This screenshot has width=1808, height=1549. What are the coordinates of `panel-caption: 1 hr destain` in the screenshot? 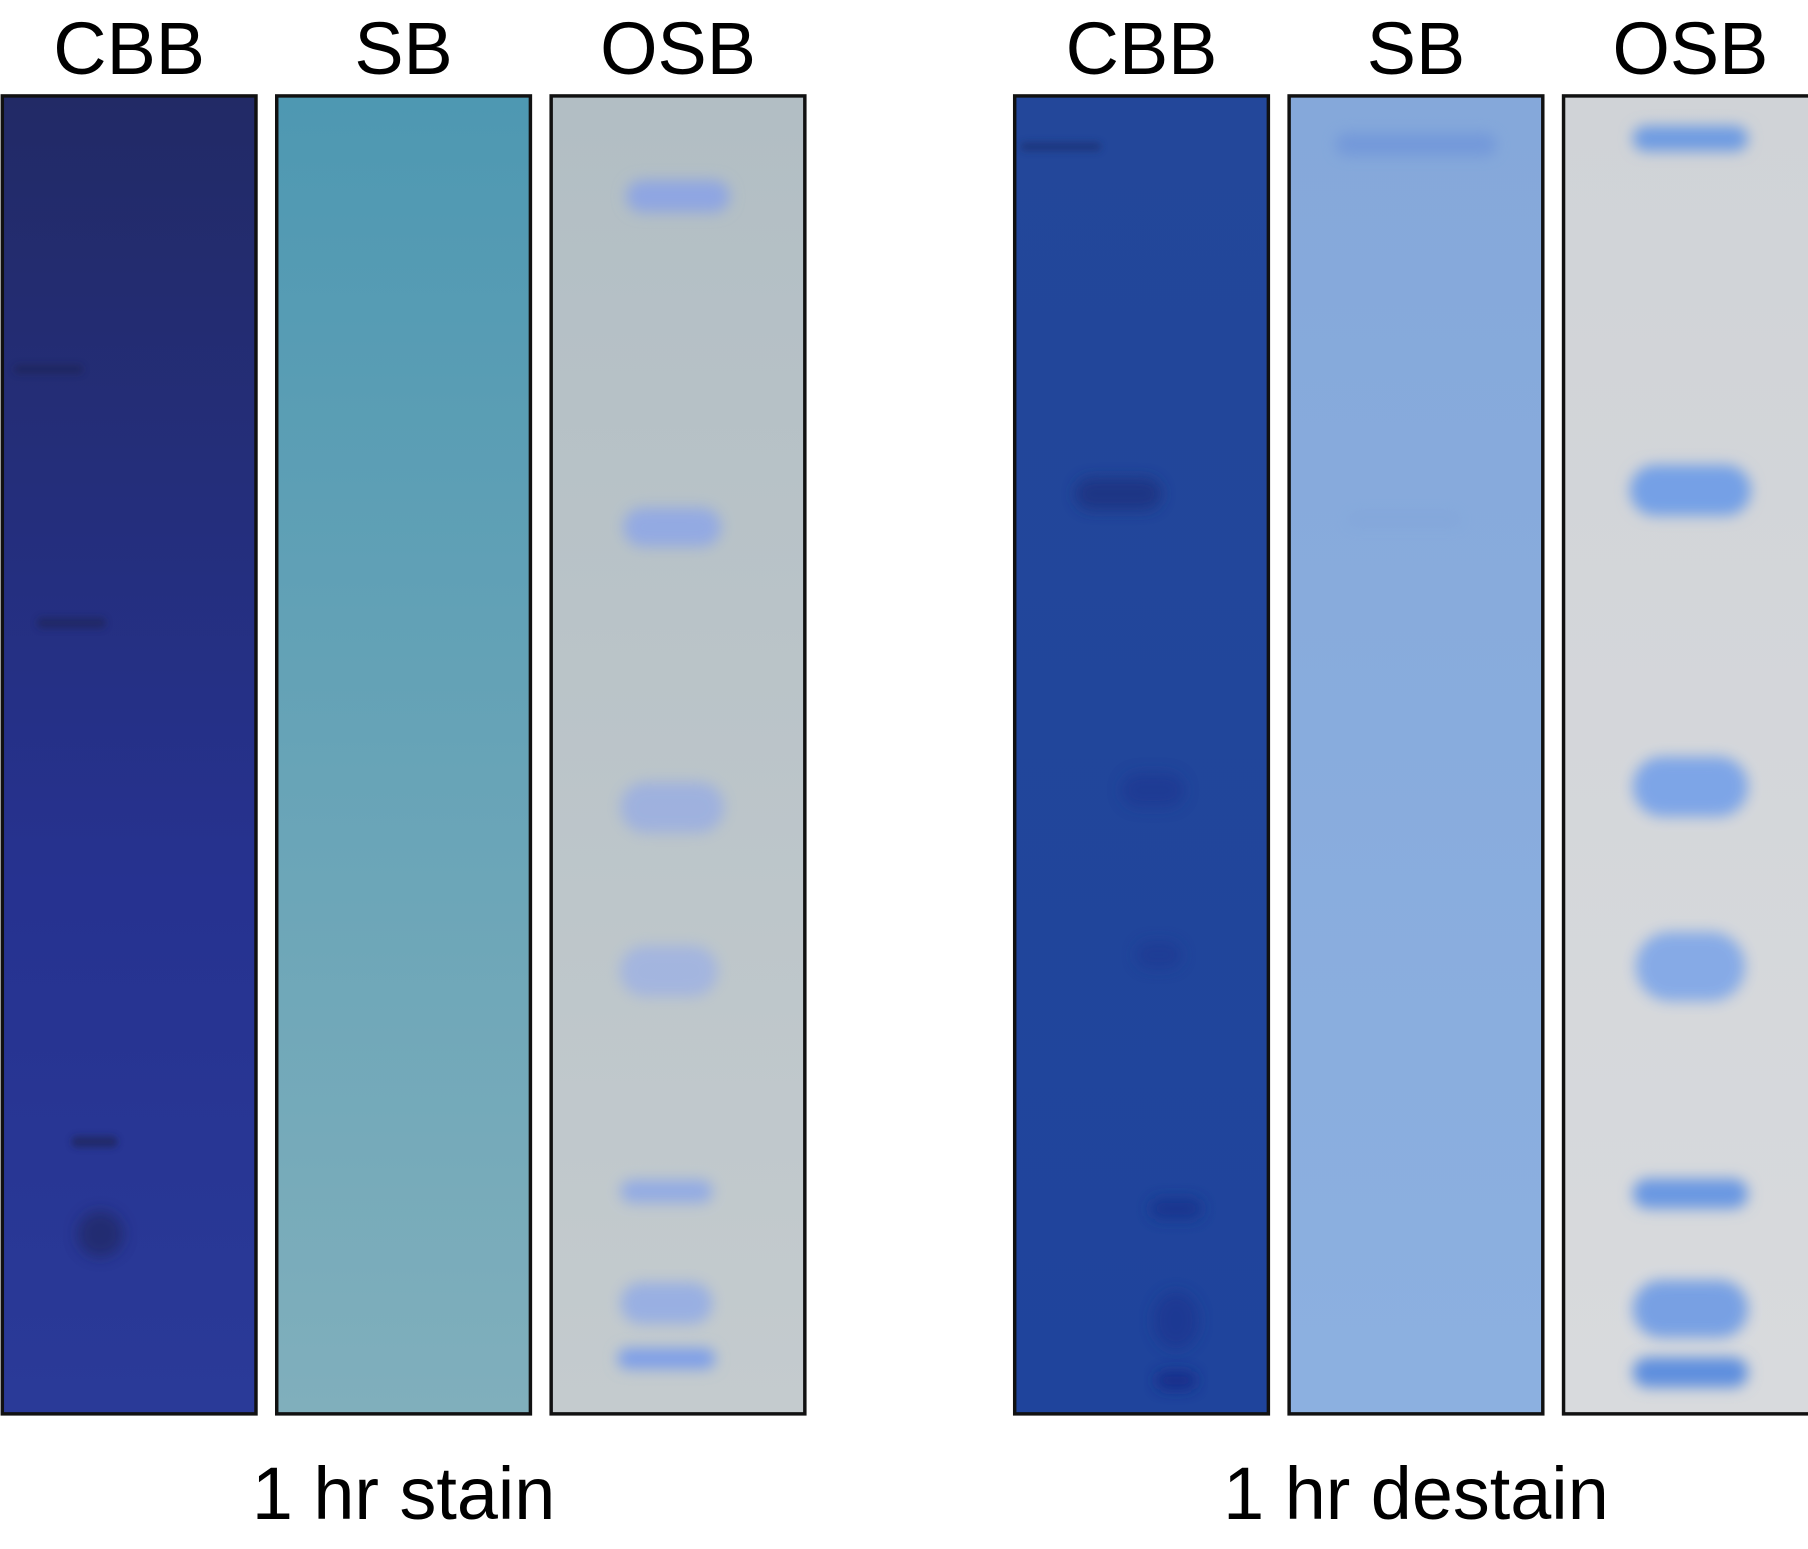 It's located at (1416, 1493).